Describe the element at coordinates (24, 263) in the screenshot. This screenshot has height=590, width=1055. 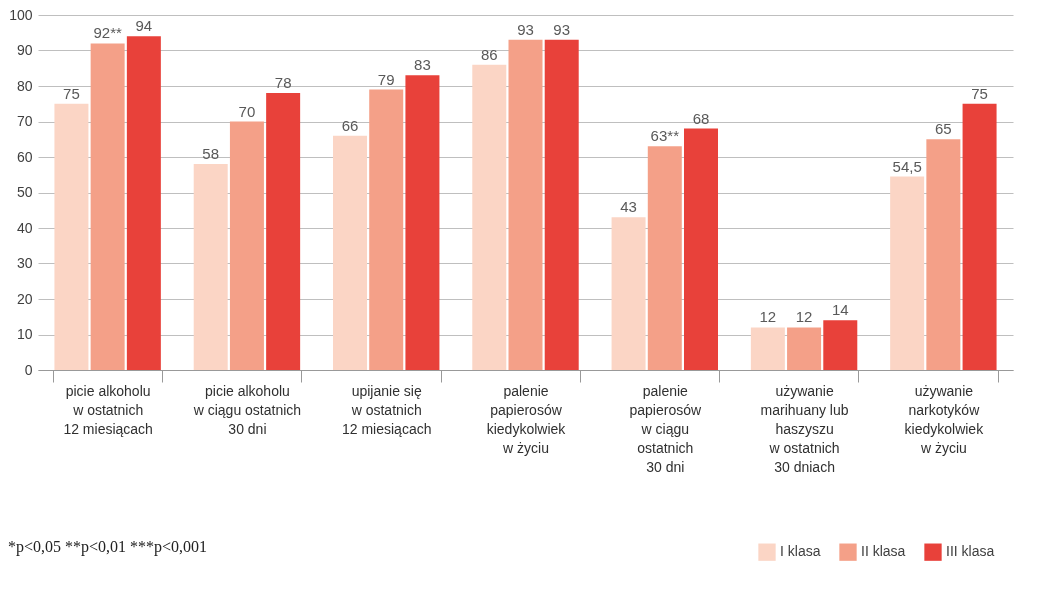
I see `y-tick-label: 30` at that location.